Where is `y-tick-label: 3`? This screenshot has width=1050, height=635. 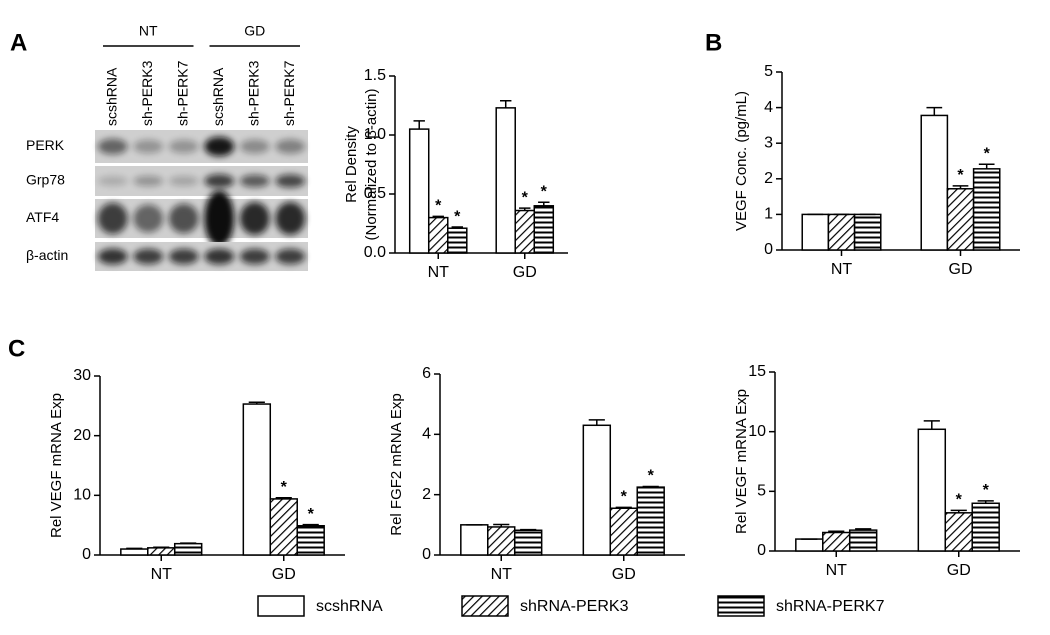 y-tick-label: 3 is located at coordinates (768, 142).